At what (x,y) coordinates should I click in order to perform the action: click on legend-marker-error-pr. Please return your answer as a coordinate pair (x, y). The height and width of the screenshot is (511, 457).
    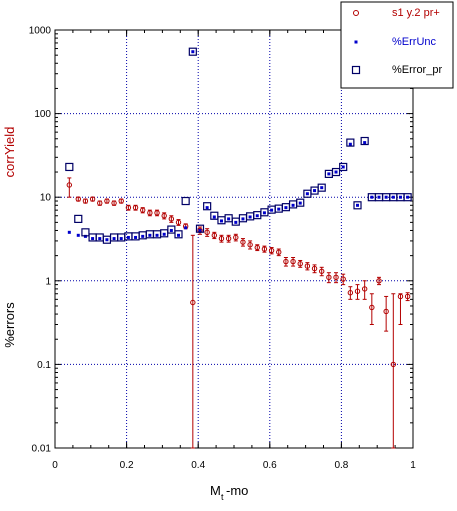
    Looking at the image, I should click on (356, 70).